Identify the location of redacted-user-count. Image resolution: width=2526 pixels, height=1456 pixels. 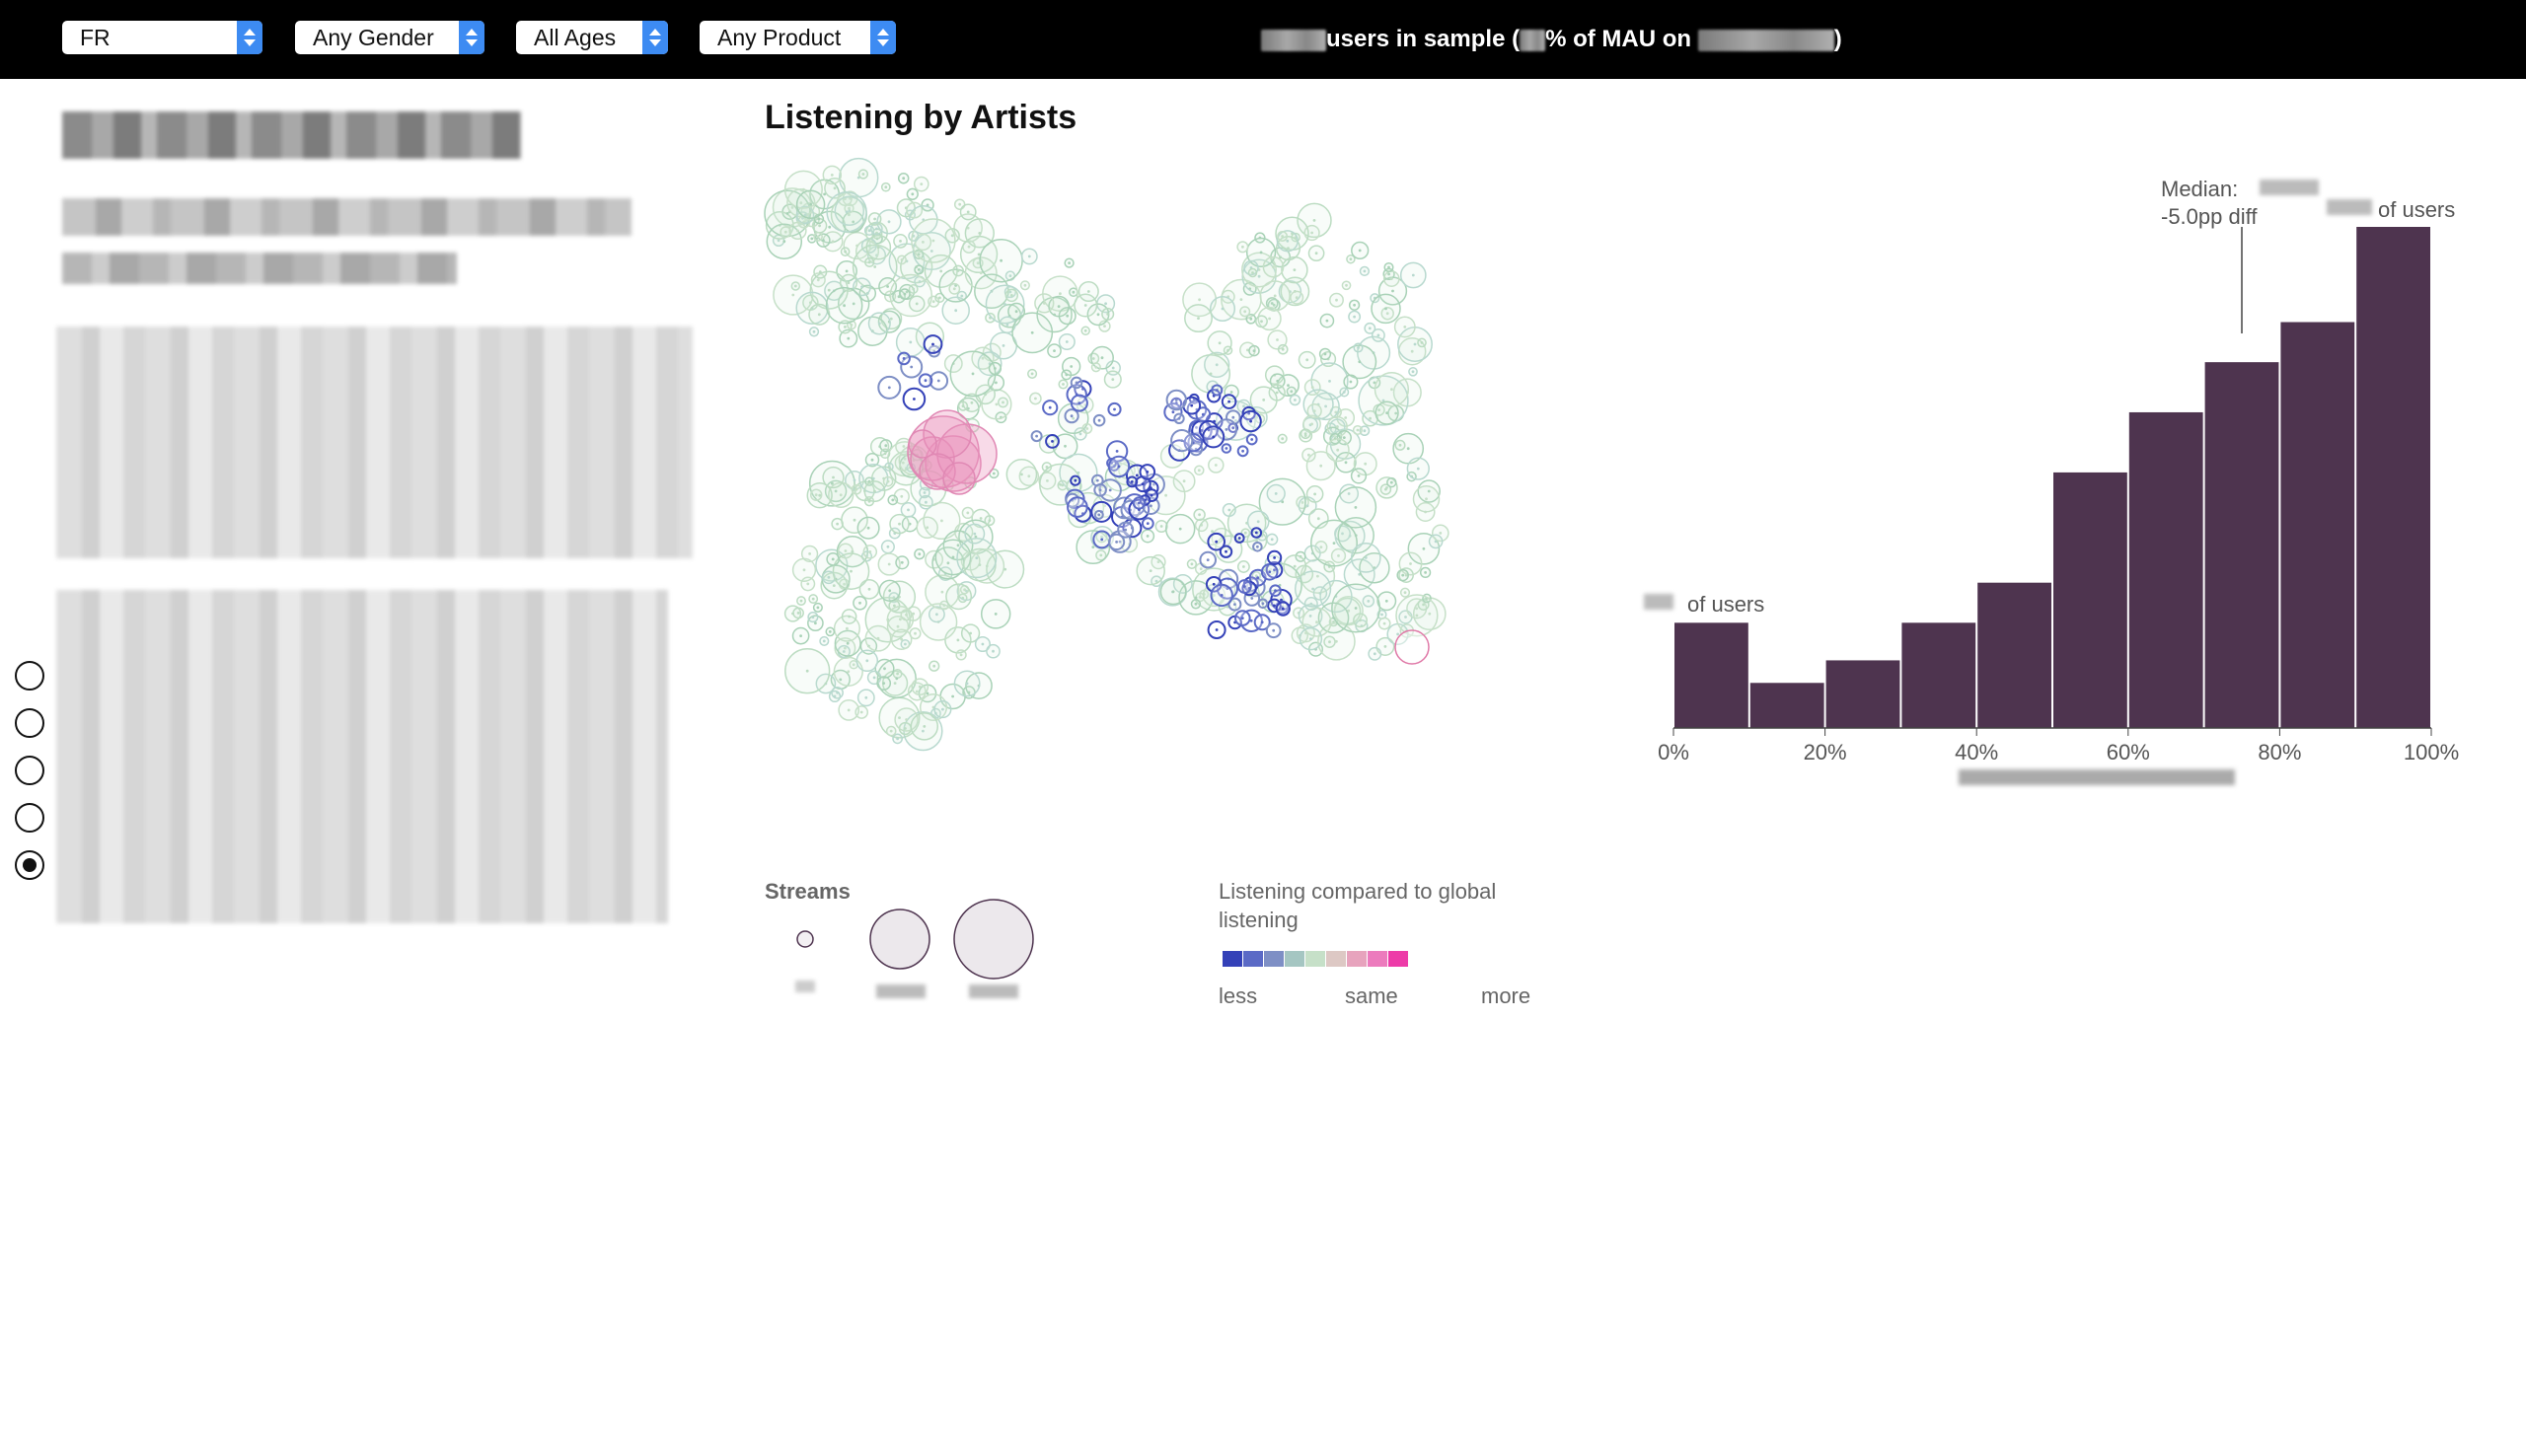
(1293, 40).